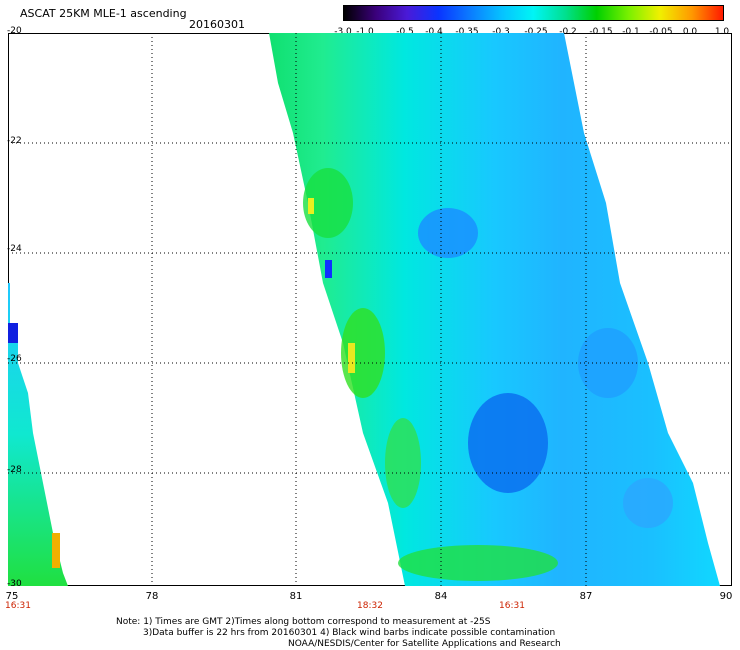 The height and width of the screenshot is (650, 740). Describe the element at coordinates (722, 32) in the screenshot. I see `colorbar-tick-label: 1.0` at that location.